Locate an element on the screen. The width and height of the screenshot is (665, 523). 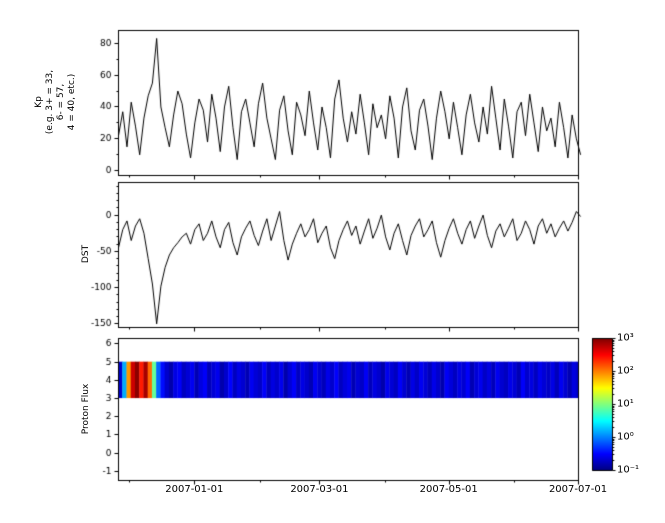
kp-axis-label: Kp (e.g. 3+ = 33, 6- = 57, 4 = 40, etc.) is located at coordinates (57, 102).